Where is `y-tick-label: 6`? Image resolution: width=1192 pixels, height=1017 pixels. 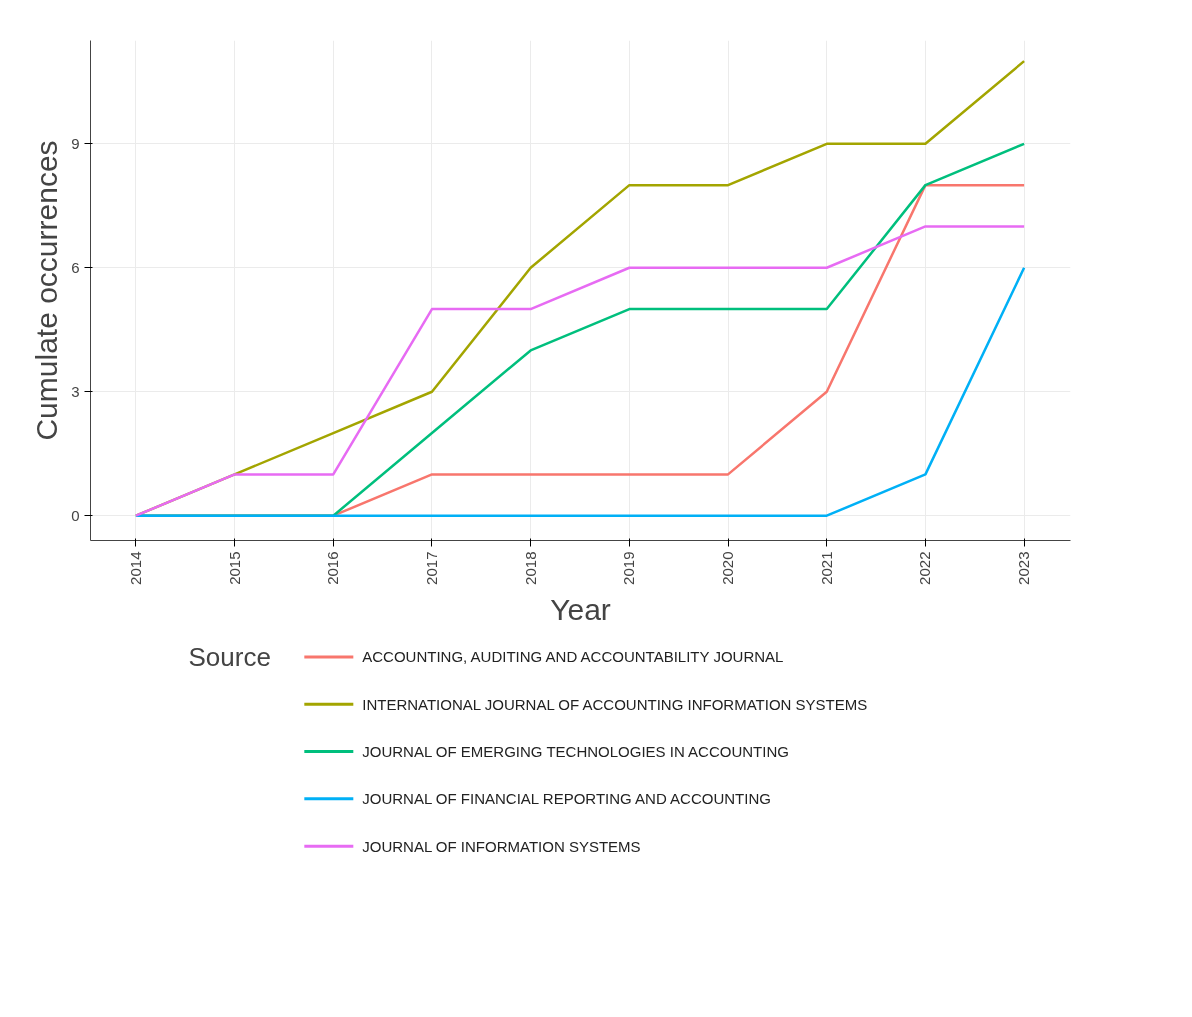 y-tick-label: 6 is located at coordinates (75, 267).